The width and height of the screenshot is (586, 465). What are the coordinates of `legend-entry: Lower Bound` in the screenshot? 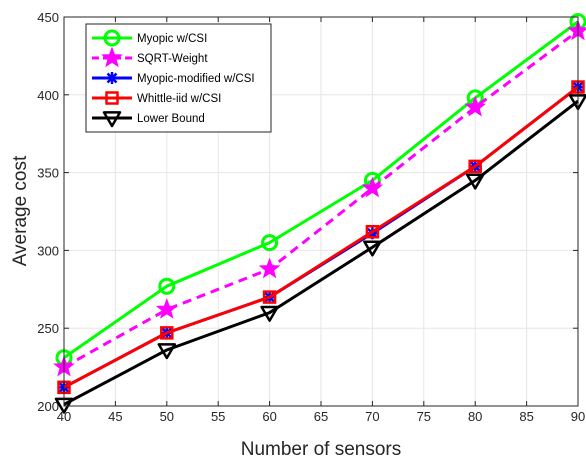 It's located at (148, 119).